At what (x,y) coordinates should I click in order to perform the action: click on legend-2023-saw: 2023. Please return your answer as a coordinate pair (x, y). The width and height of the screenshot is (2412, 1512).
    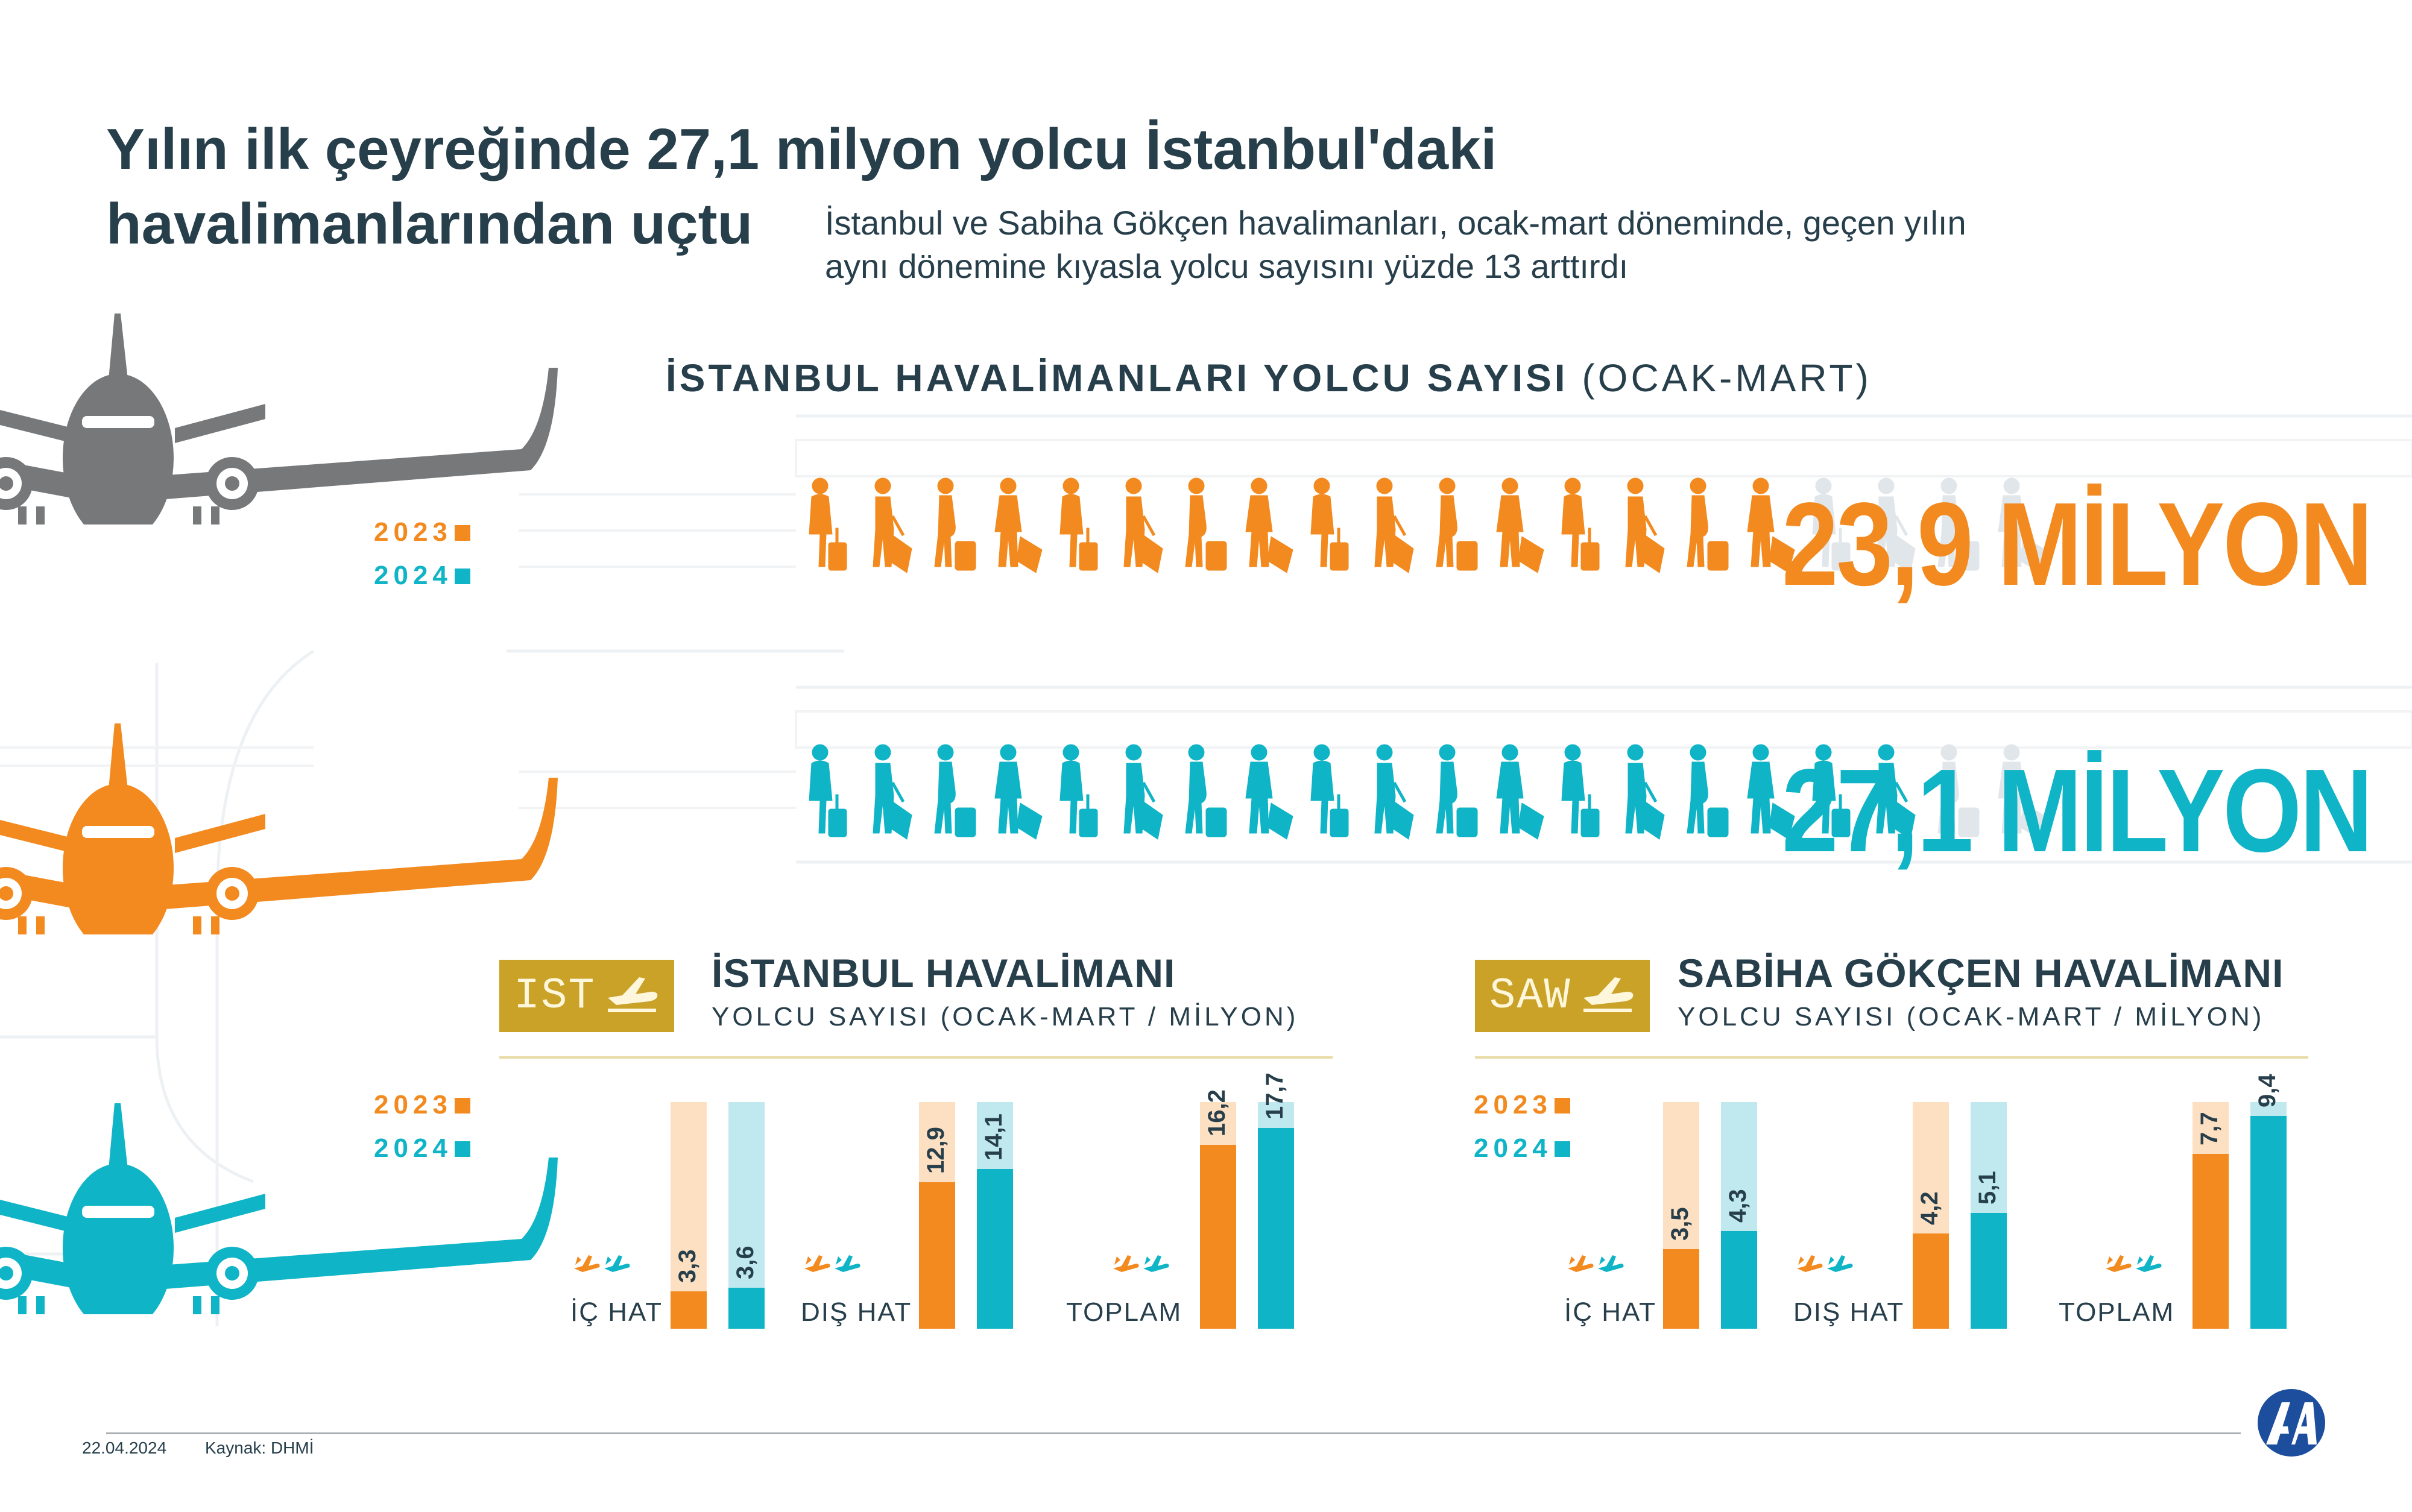
    Looking at the image, I should click on (1522, 1105).